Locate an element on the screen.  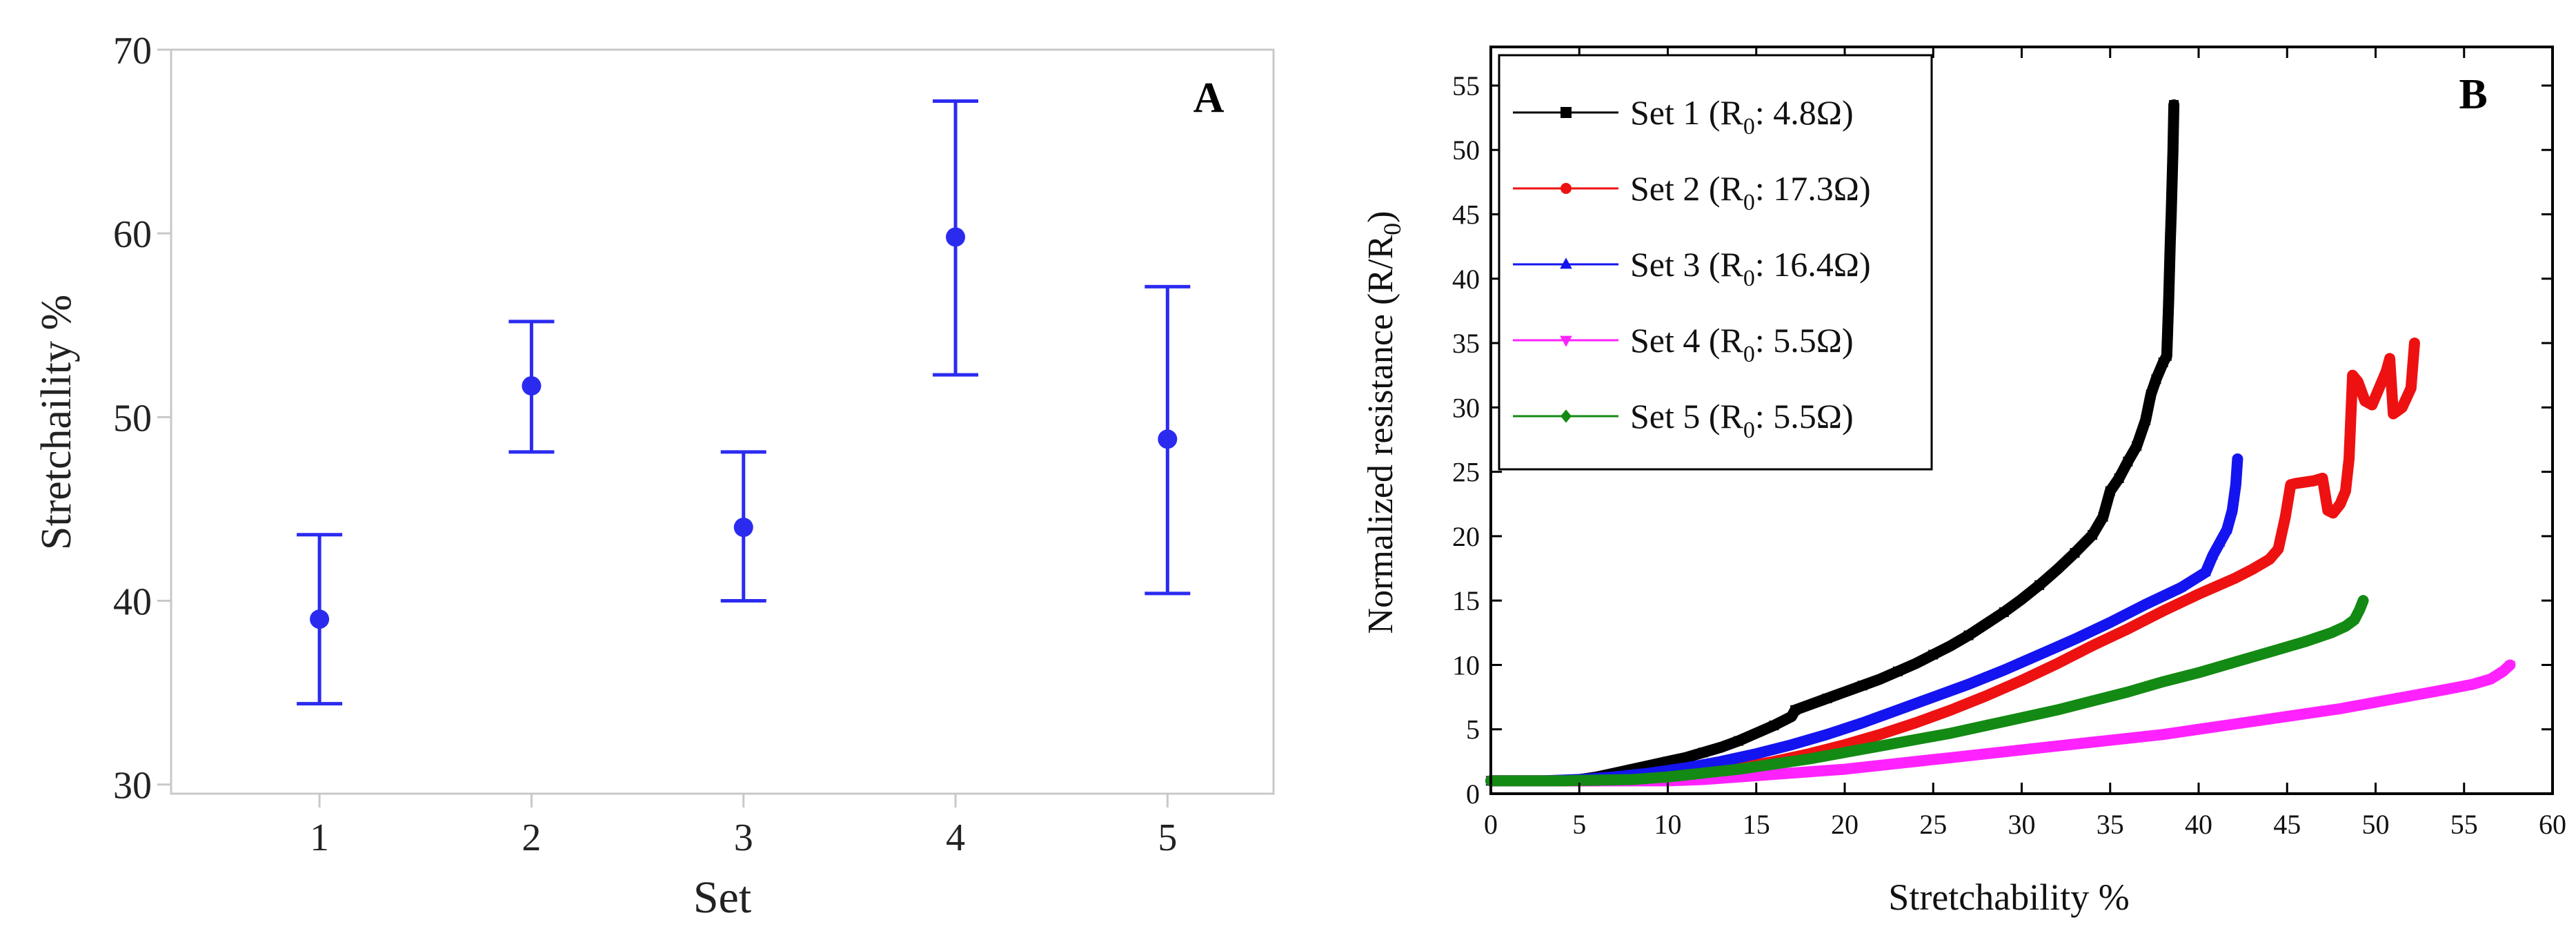
y-tick-label: 15 is located at coordinates (1466, 600).